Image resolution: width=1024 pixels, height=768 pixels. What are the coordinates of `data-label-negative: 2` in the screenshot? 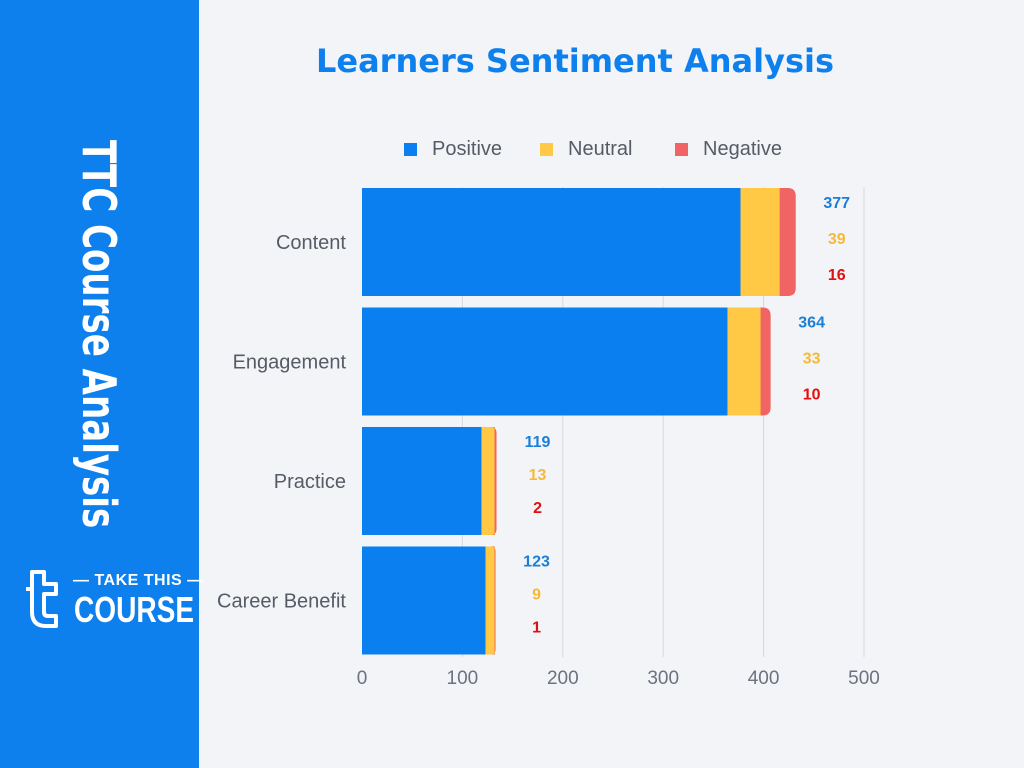 It's located at (537, 508).